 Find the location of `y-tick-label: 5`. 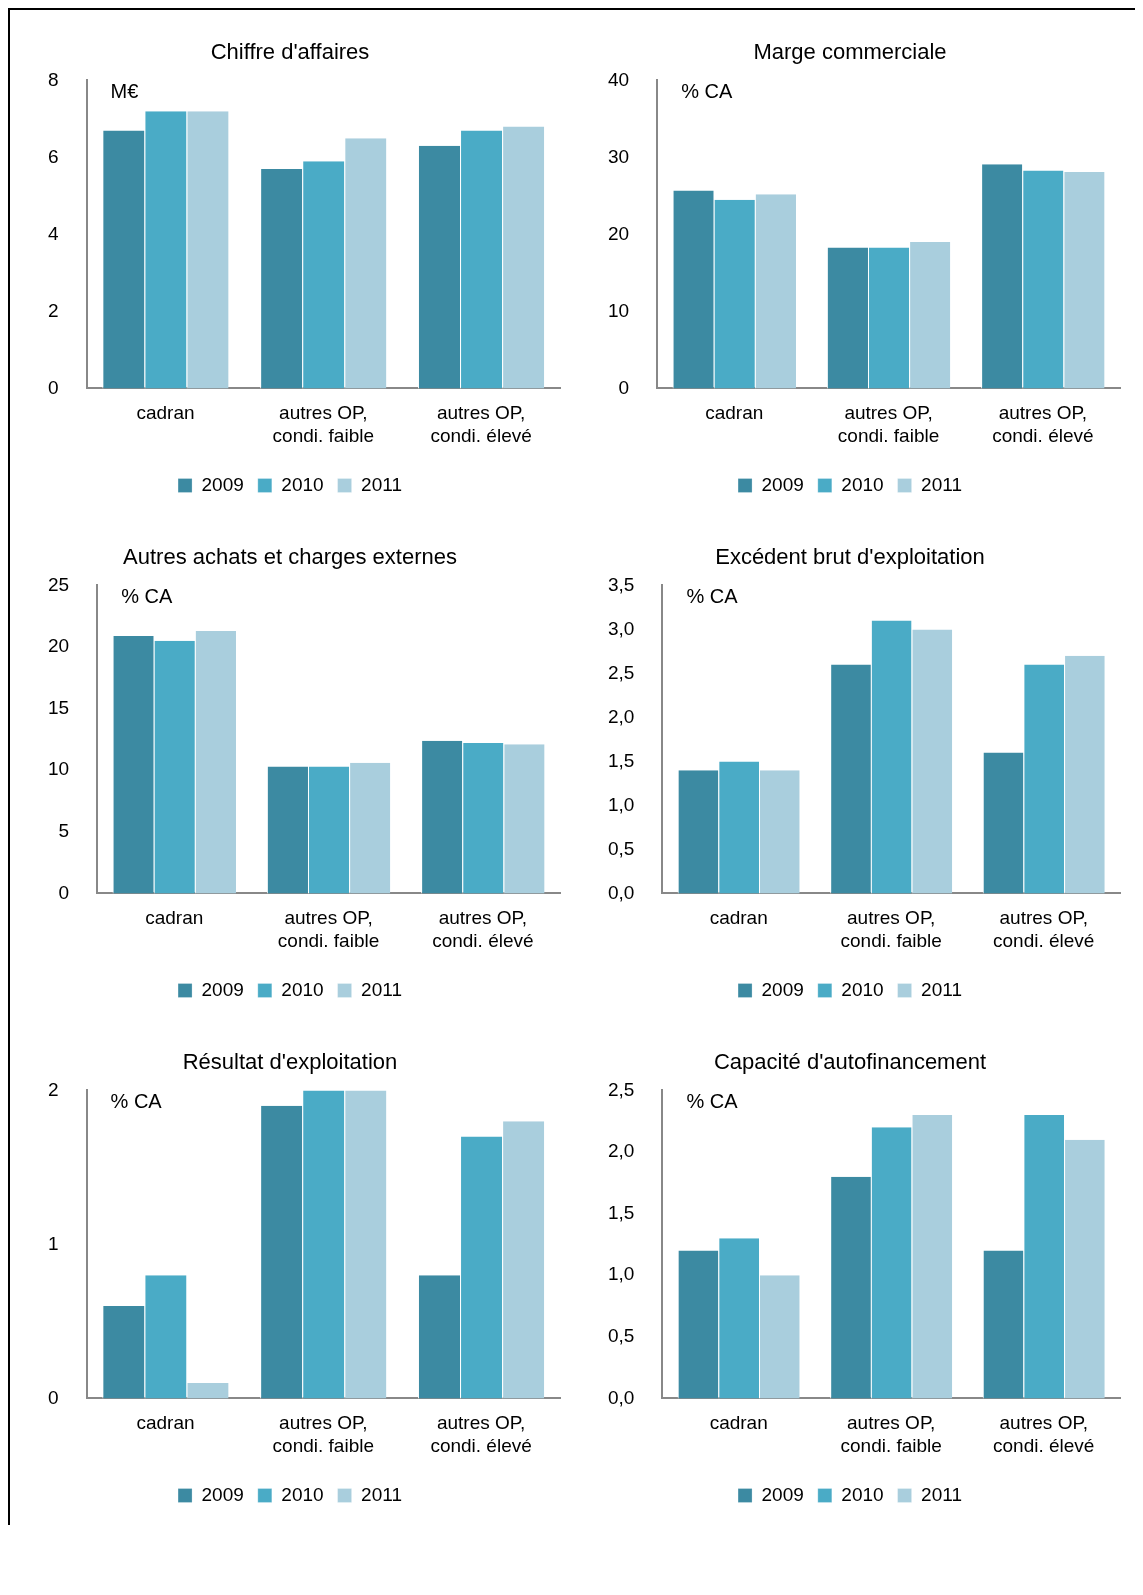

y-tick-label: 5 is located at coordinates (64, 831).